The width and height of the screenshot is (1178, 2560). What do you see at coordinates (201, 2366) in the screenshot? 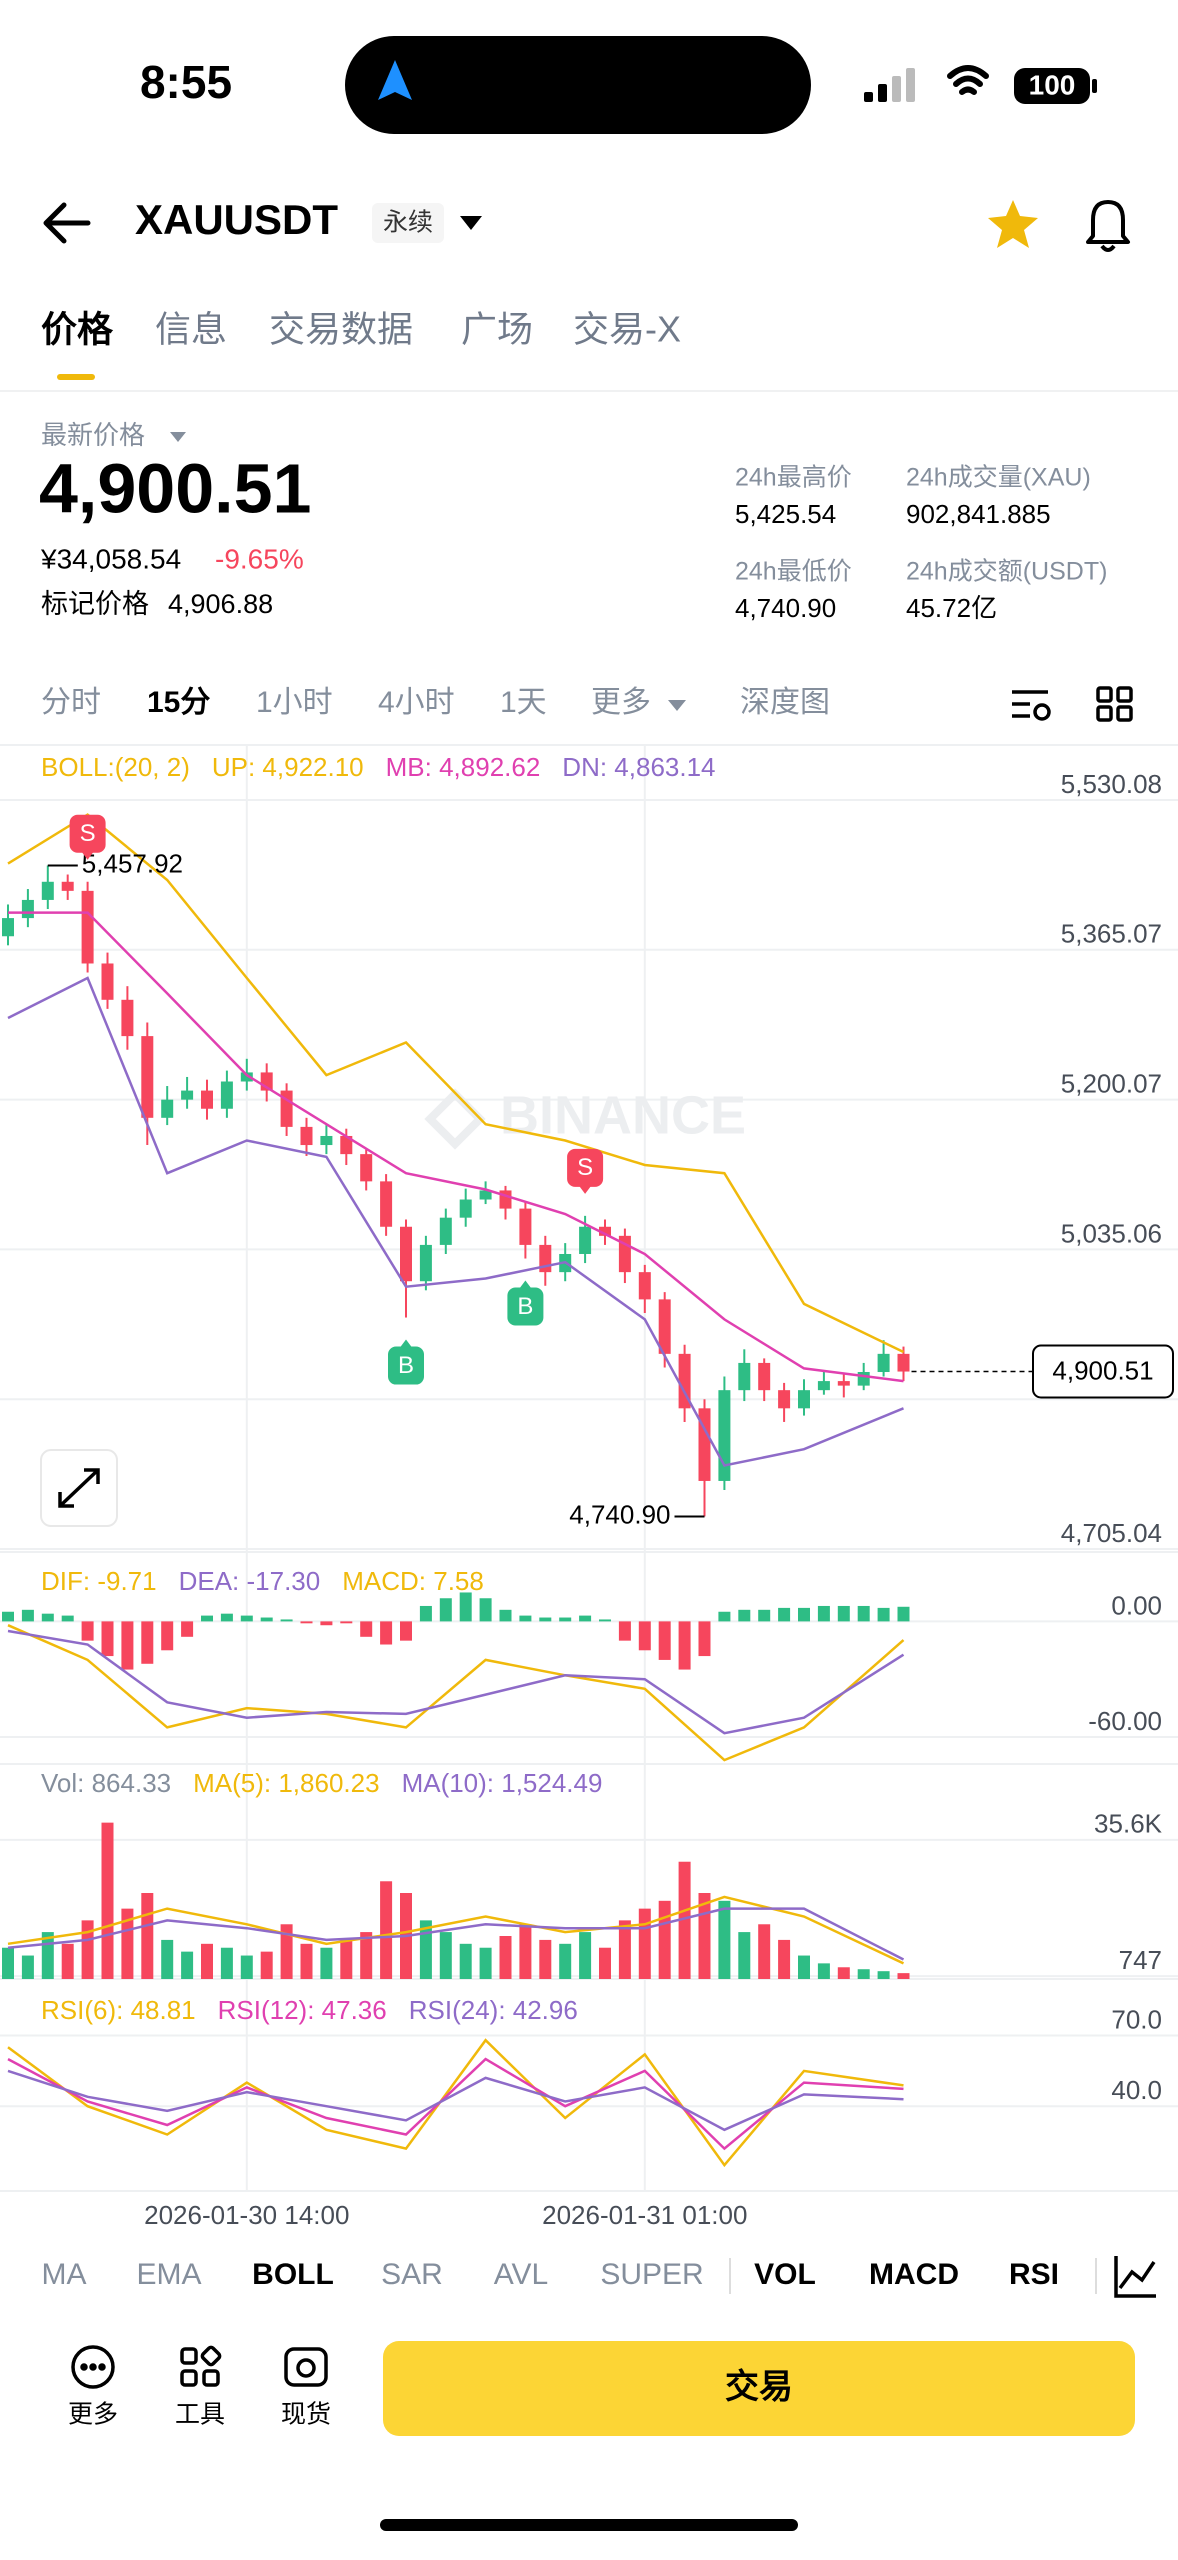
I see `tools-icon` at bounding box center [201, 2366].